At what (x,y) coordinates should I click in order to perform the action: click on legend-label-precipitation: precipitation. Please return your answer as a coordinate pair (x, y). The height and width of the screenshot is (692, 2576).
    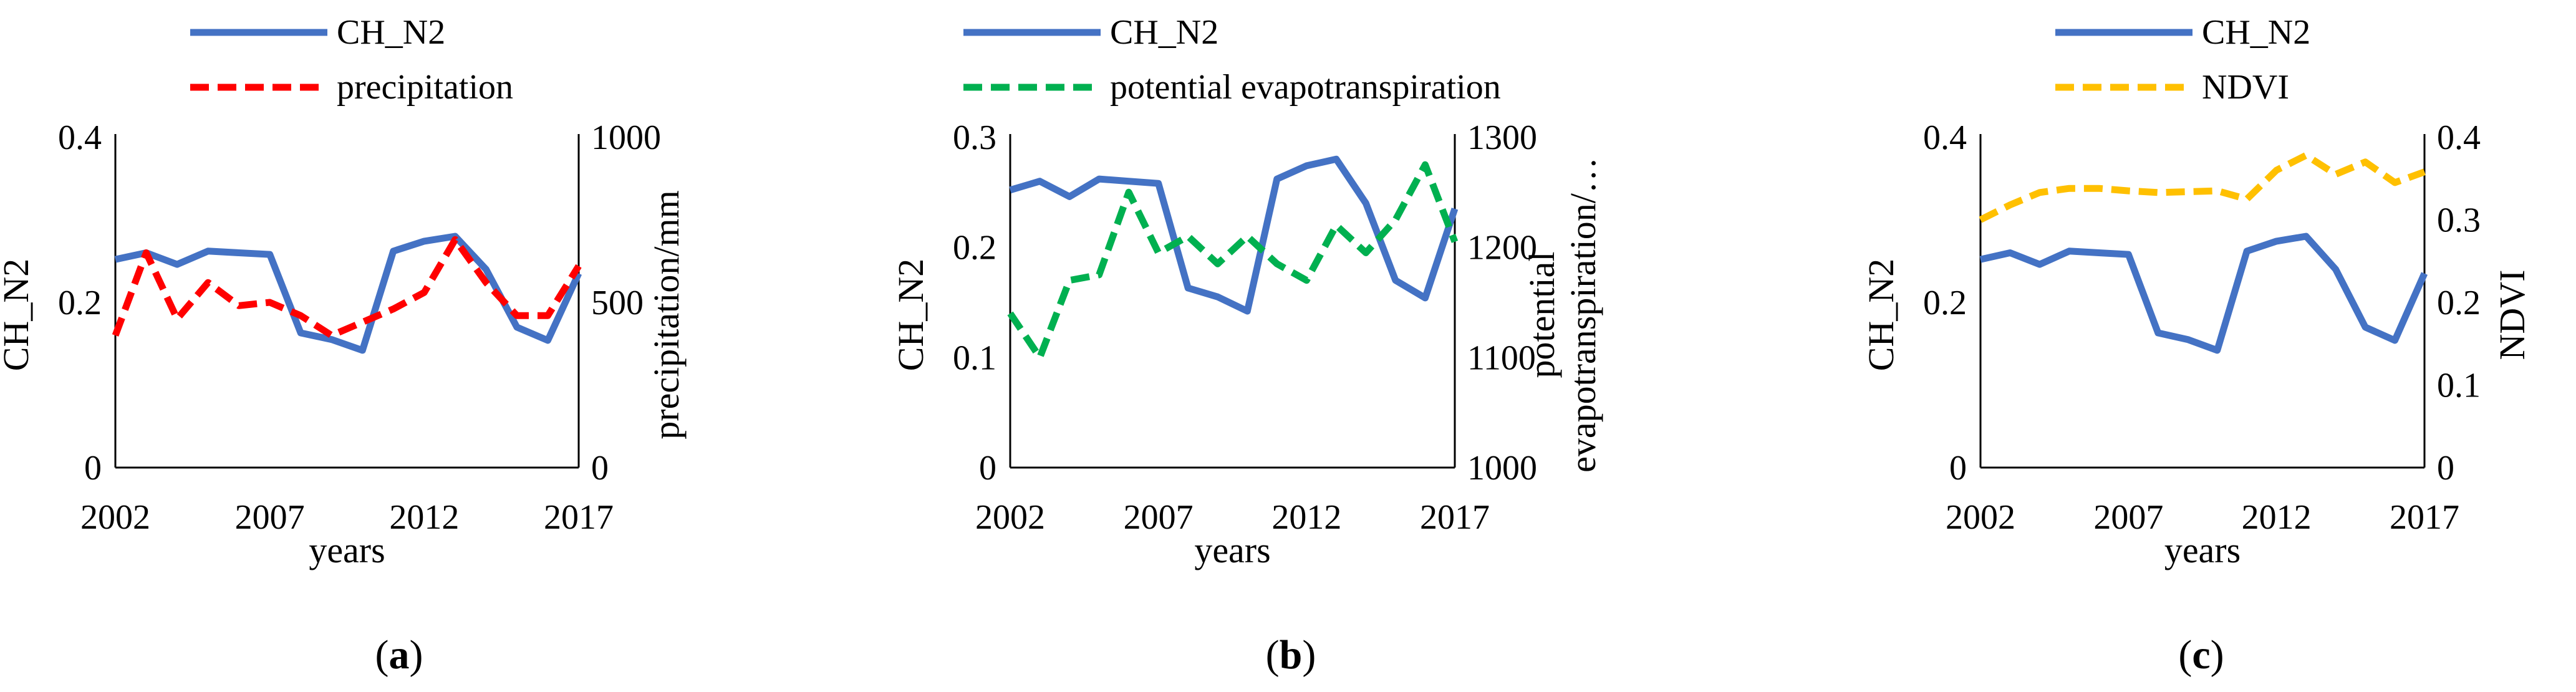
    Looking at the image, I should click on (425, 87).